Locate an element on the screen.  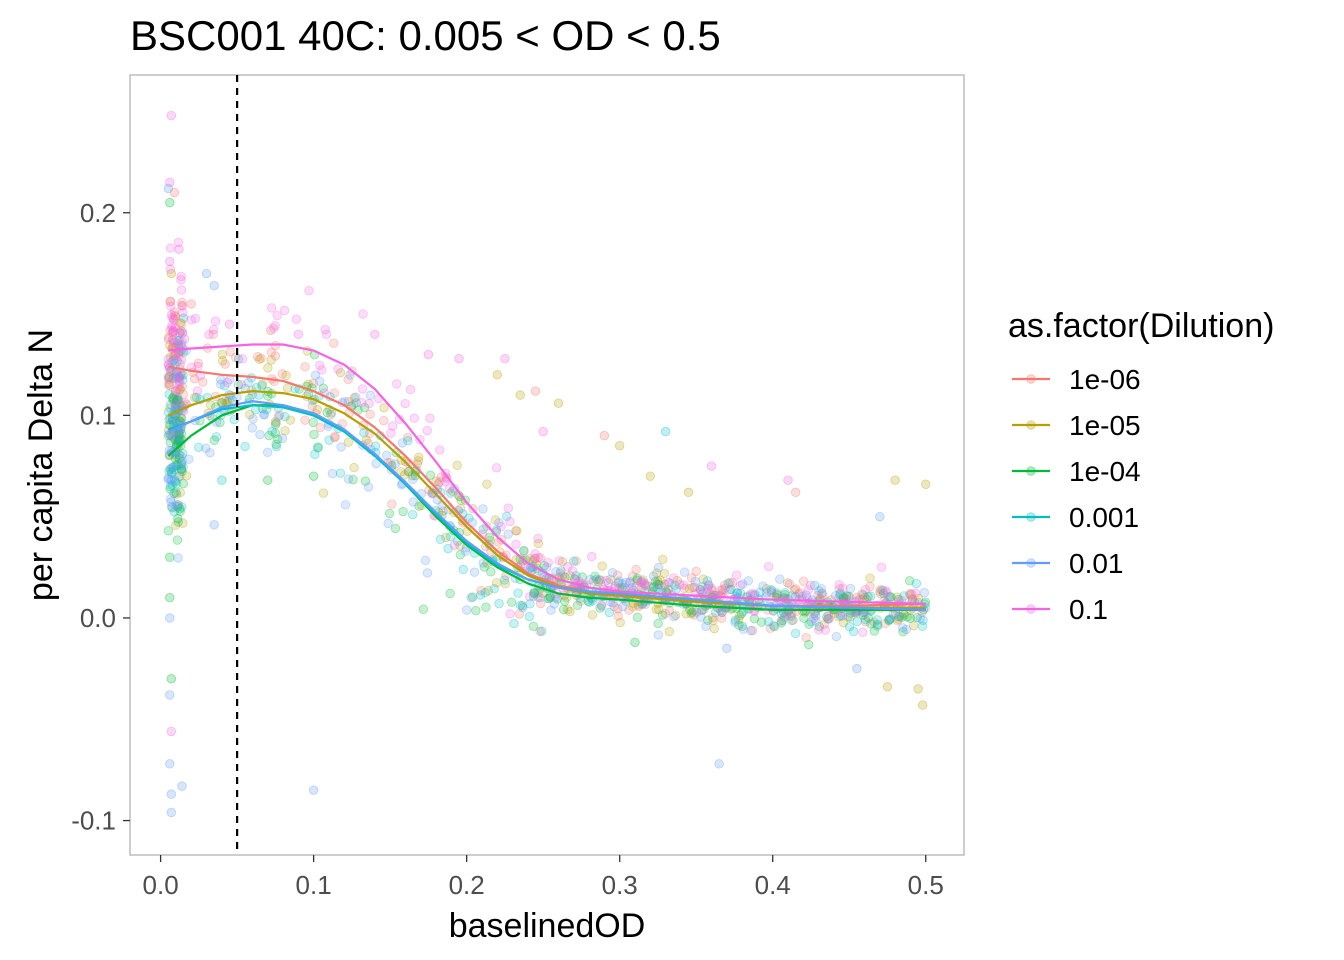
x-axis-title: baselinedOD is located at coordinates (547, 926).